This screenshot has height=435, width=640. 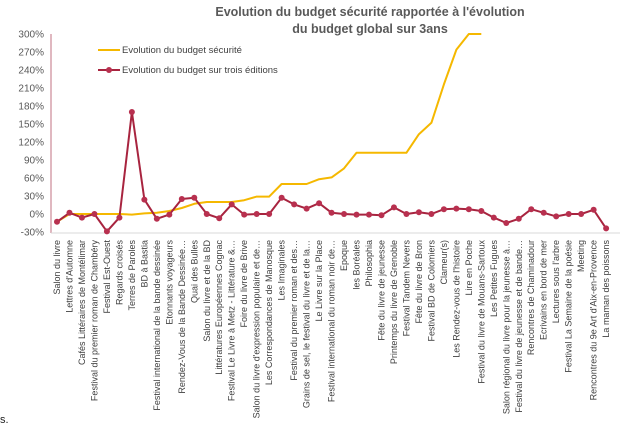 I want to click on y-tick-label: 270%, so click(x=31, y=53).